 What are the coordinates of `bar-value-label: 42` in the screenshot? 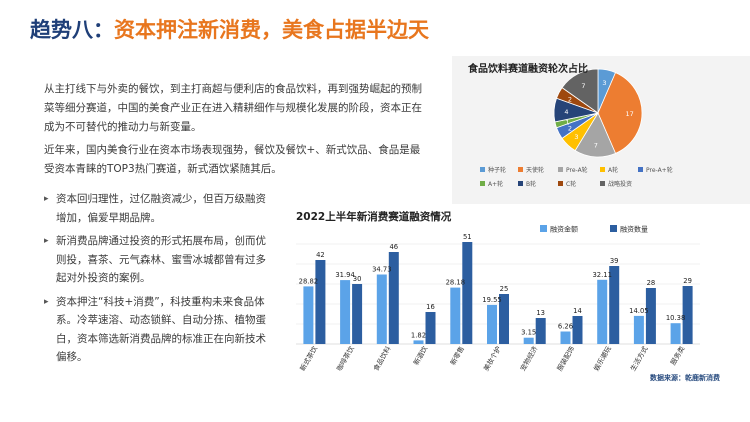 It's located at (320, 255).